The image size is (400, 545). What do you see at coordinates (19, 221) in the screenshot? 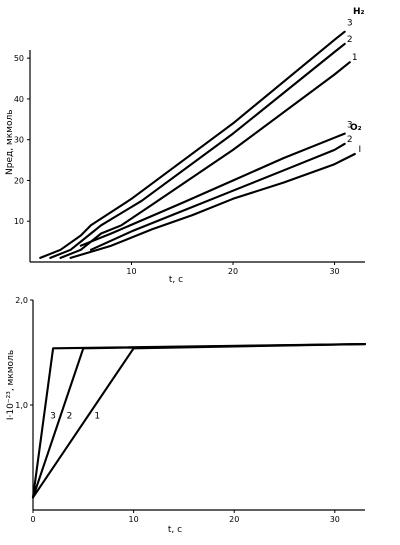
I see `top-y-tick-label: 10` at bounding box center [19, 221].